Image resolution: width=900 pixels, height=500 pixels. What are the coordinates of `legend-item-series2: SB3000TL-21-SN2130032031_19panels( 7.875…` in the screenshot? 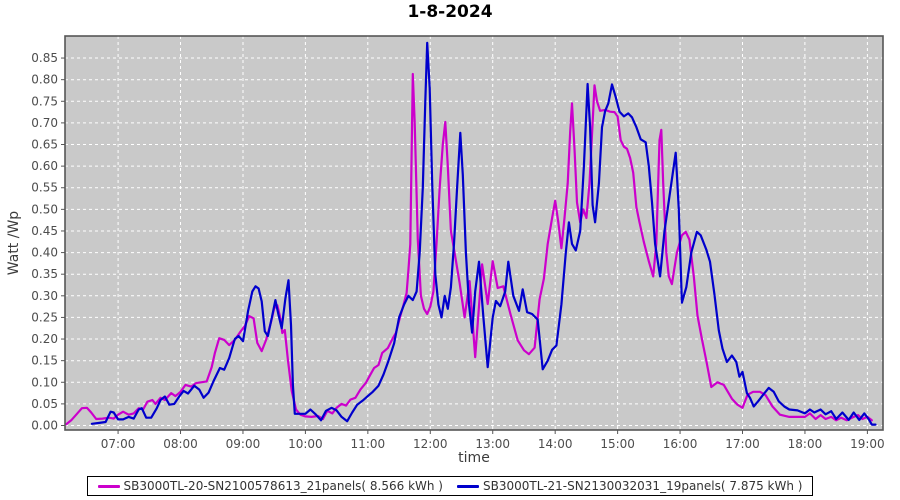 It's located at (629, 486).